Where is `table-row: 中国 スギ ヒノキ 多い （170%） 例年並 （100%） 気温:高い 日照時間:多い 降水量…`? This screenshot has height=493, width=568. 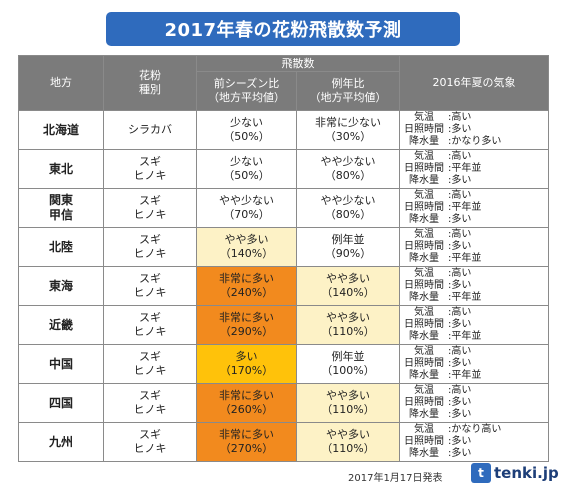
table-row: 中国 スギ ヒノキ 多い （170%） 例年並 （100%） 気温:高い 日照時間:多い 降水量… is located at coordinates (283, 364).